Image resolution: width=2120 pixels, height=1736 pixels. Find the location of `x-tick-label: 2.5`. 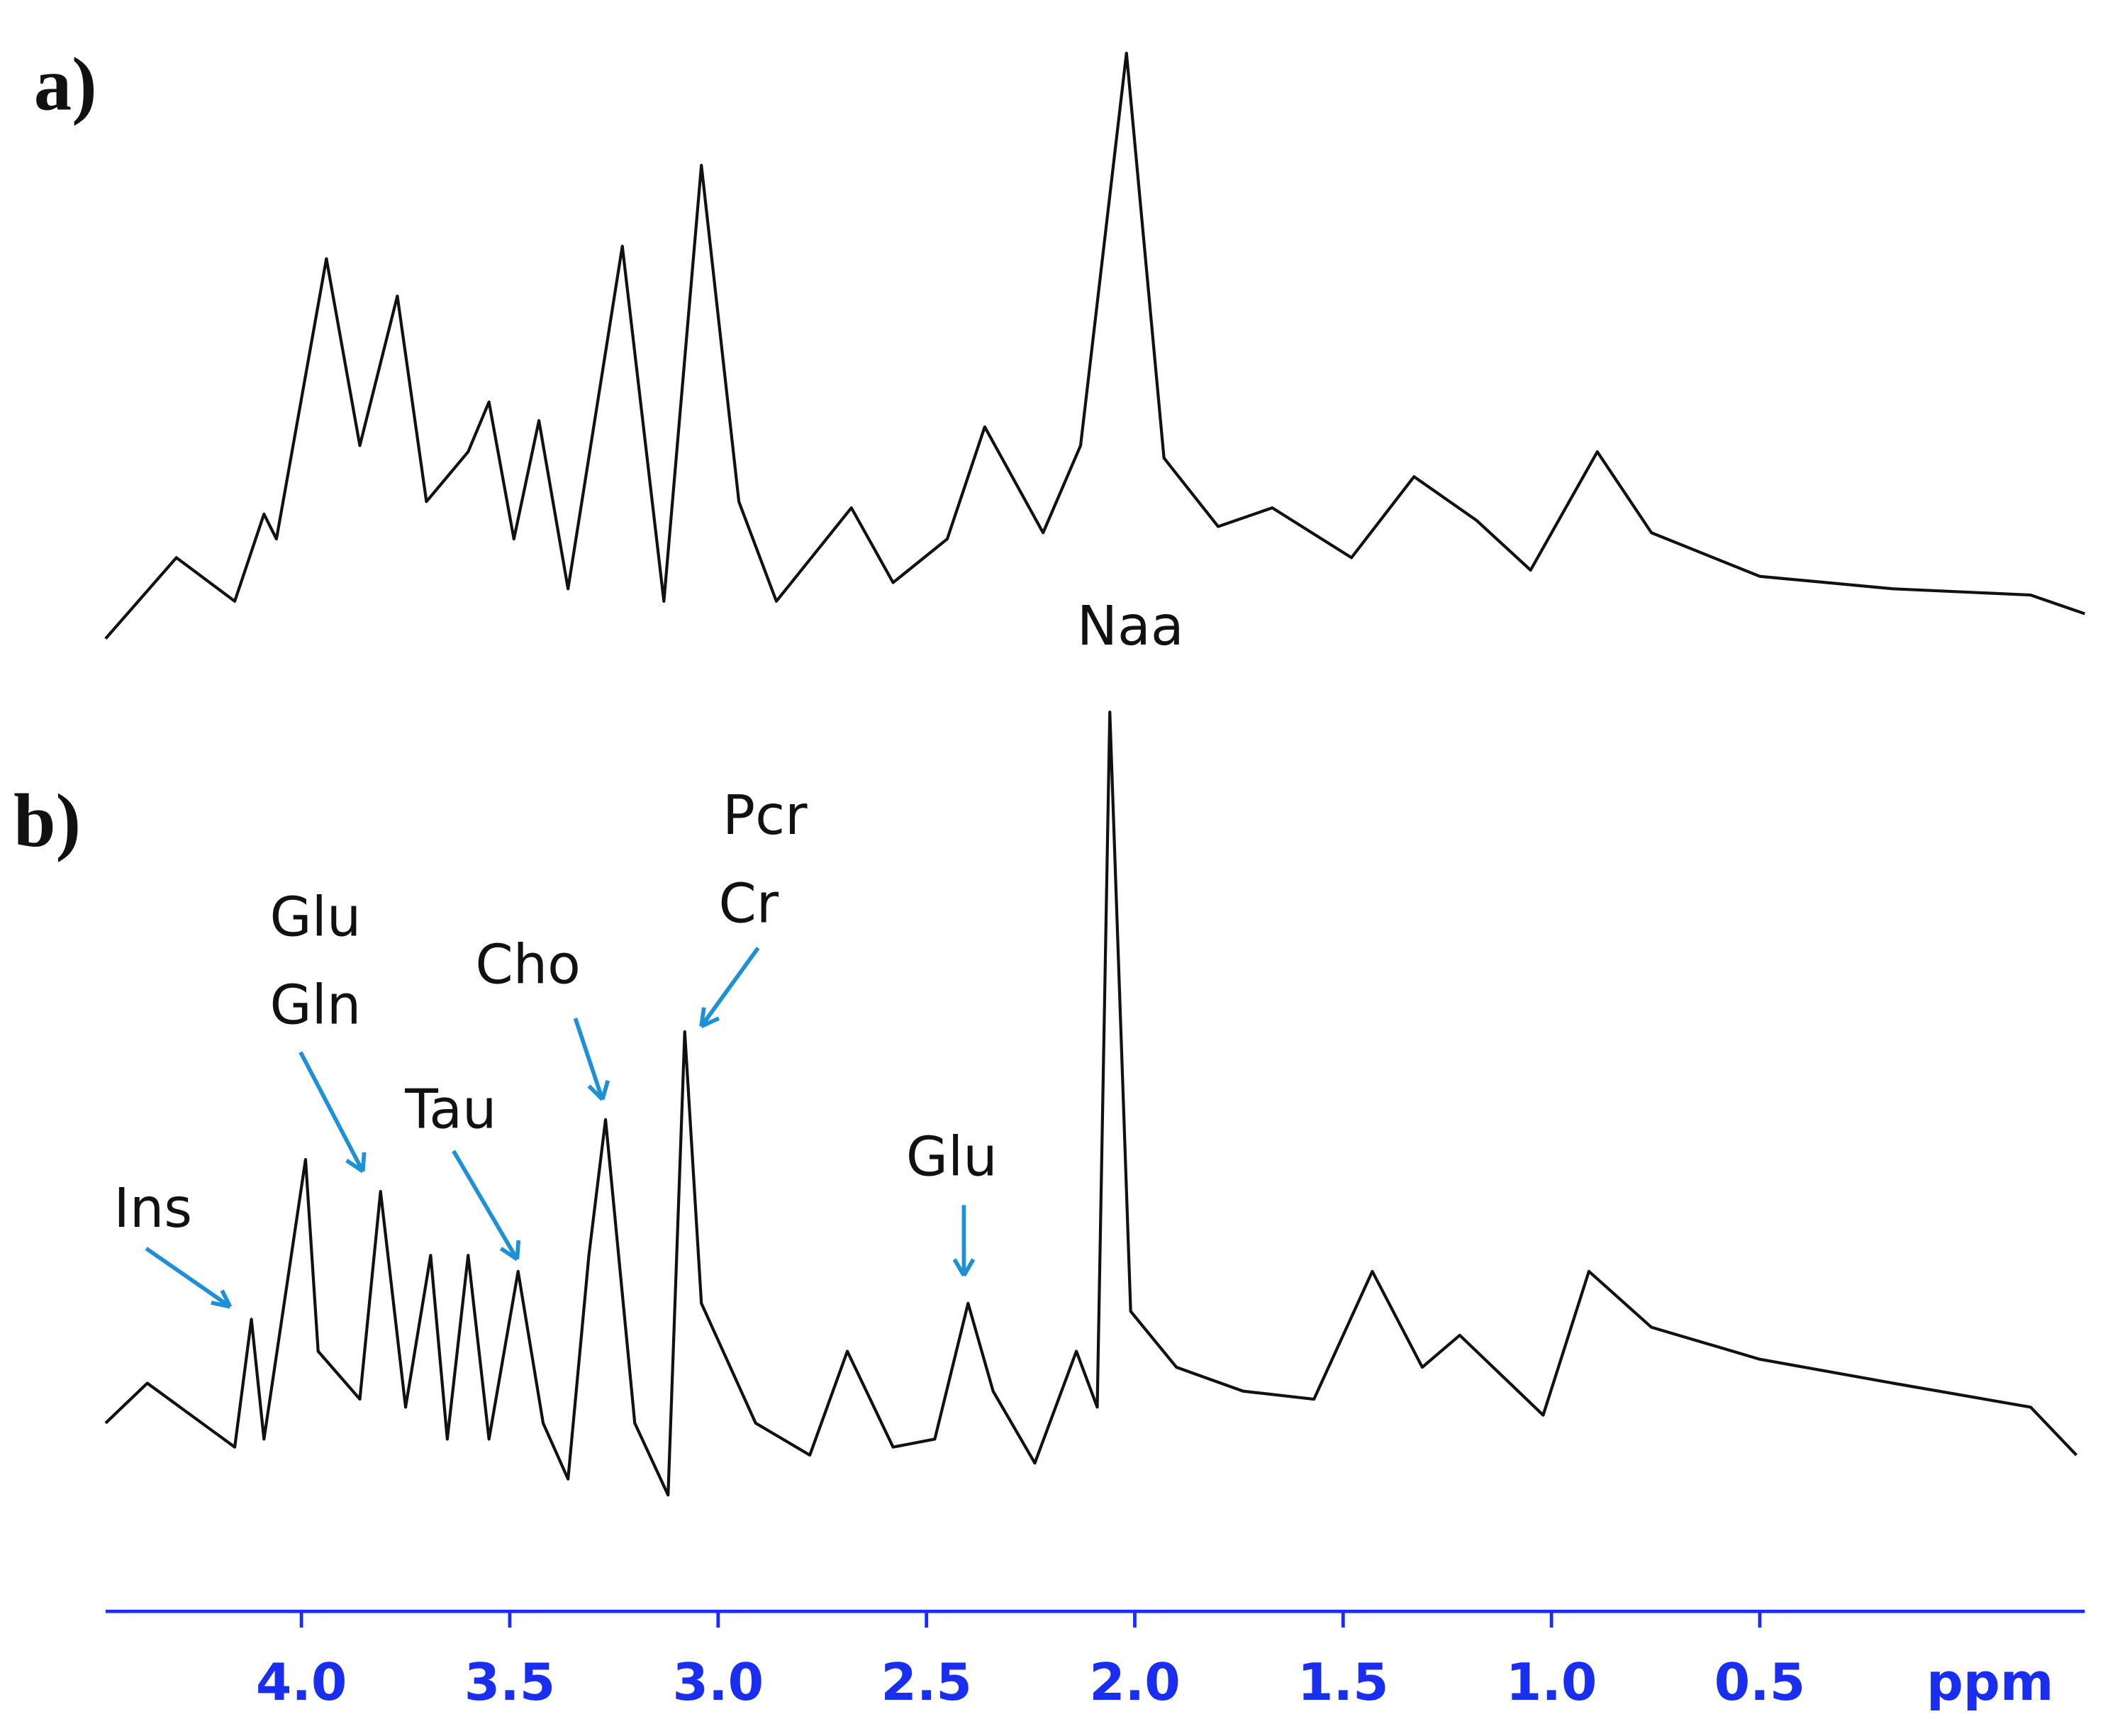

x-tick-label: 2.5 is located at coordinates (926, 1683).